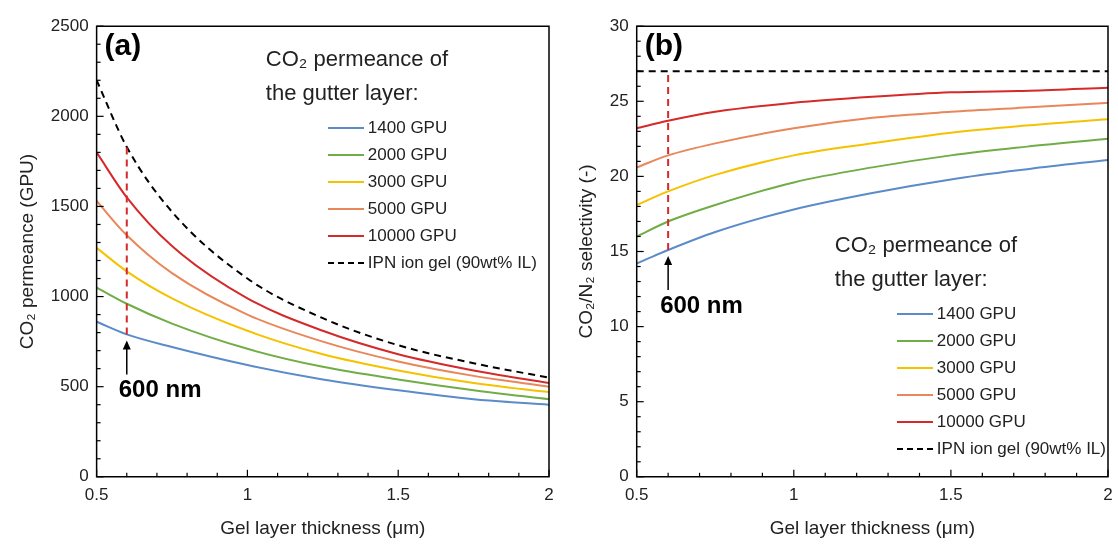 This screenshot has width=1118, height=549. Describe the element at coordinates (69, 116) in the screenshot. I see `y-tick-label: 2000` at that location.